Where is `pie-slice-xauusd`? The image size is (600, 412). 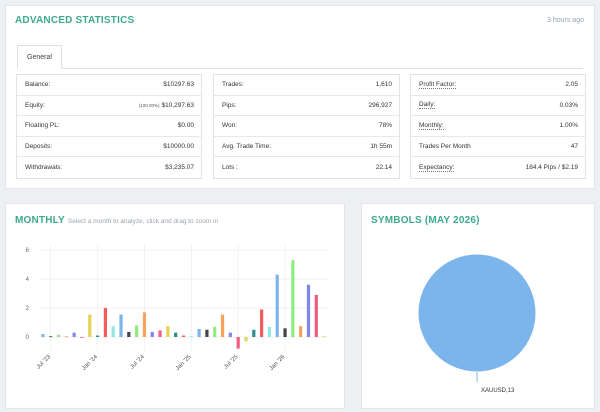 pie-slice-xauusd is located at coordinates (477, 313).